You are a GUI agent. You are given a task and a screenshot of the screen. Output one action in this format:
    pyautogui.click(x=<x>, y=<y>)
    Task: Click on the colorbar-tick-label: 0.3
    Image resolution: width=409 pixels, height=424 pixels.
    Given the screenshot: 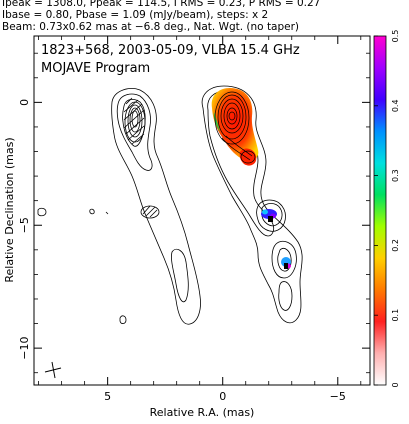 What is the action you would take?
    pyautogui.click(x=395, y=175)
    